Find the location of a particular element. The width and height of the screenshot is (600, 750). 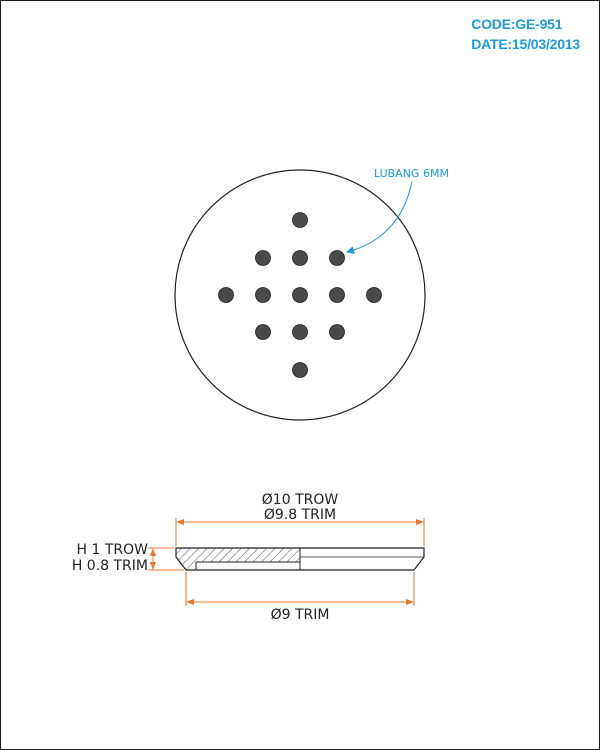

bottom-dia-label: Ø9 TRIM is located at coordinates (300, 615).